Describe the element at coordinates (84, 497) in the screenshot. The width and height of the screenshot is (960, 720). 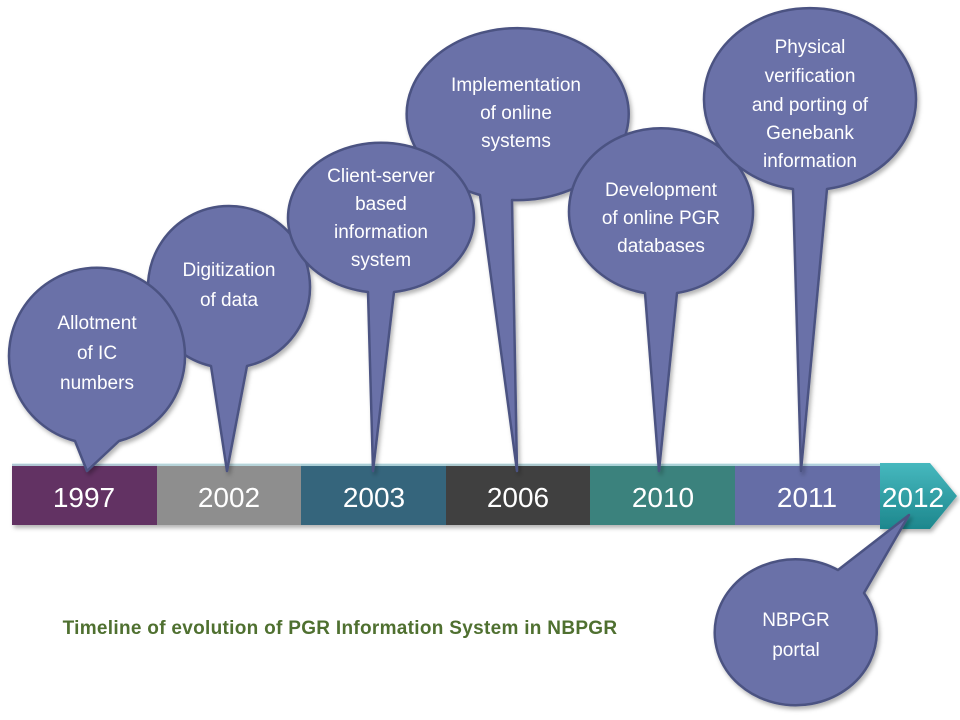
I see `year-label-1997: 1997` at that location.